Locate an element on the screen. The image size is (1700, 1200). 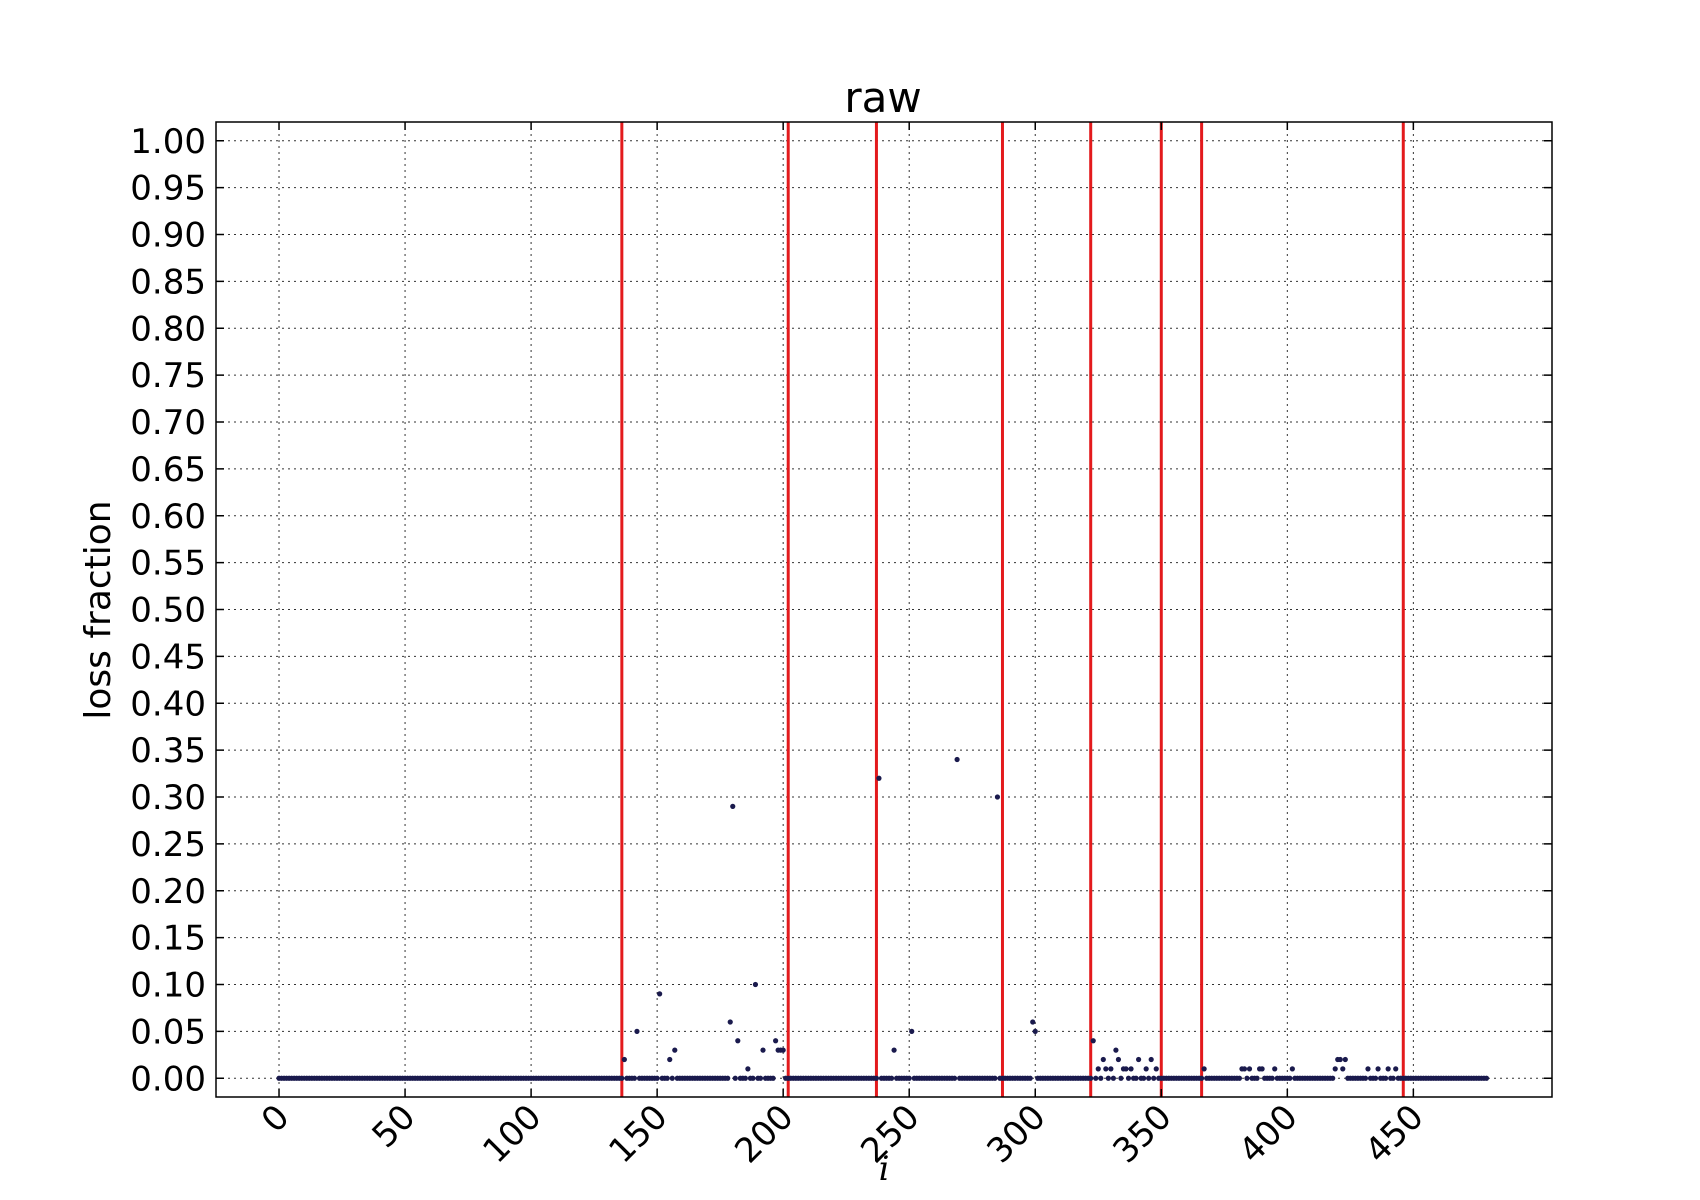
y-tick-label: 0.65 is located at coordinates (168, 470).